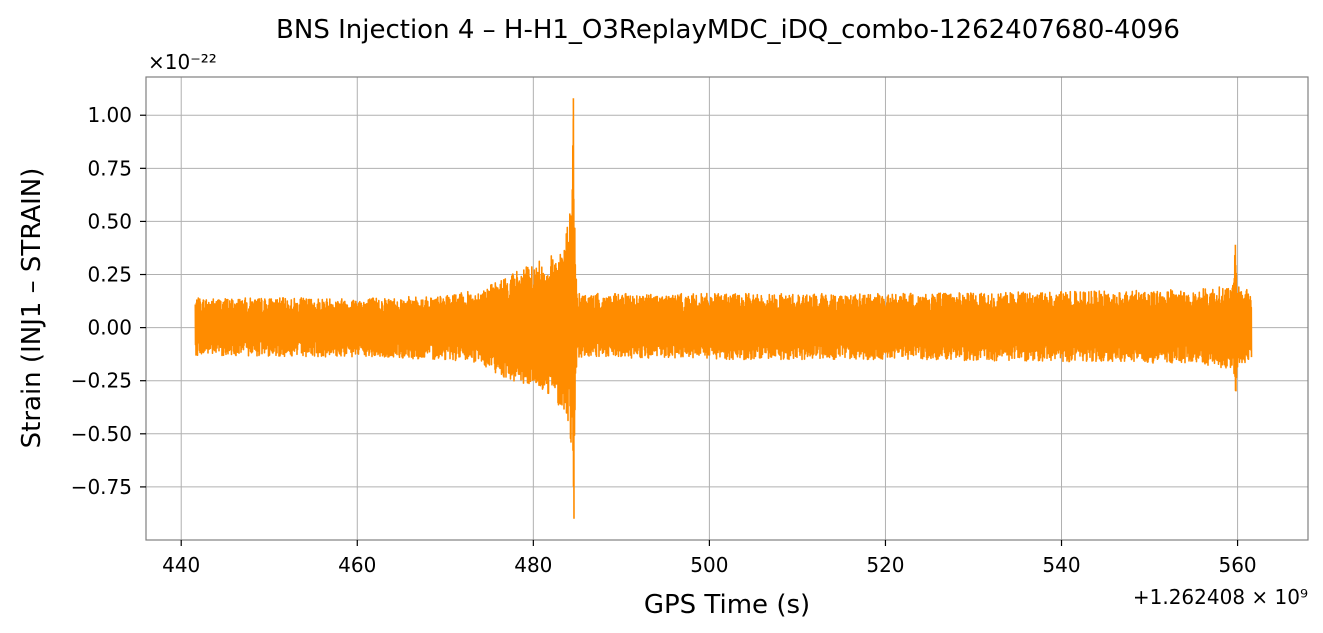 This screenshot has width=1323, height=633. I want to click on x-tick-label: 500, so click(709, 565).